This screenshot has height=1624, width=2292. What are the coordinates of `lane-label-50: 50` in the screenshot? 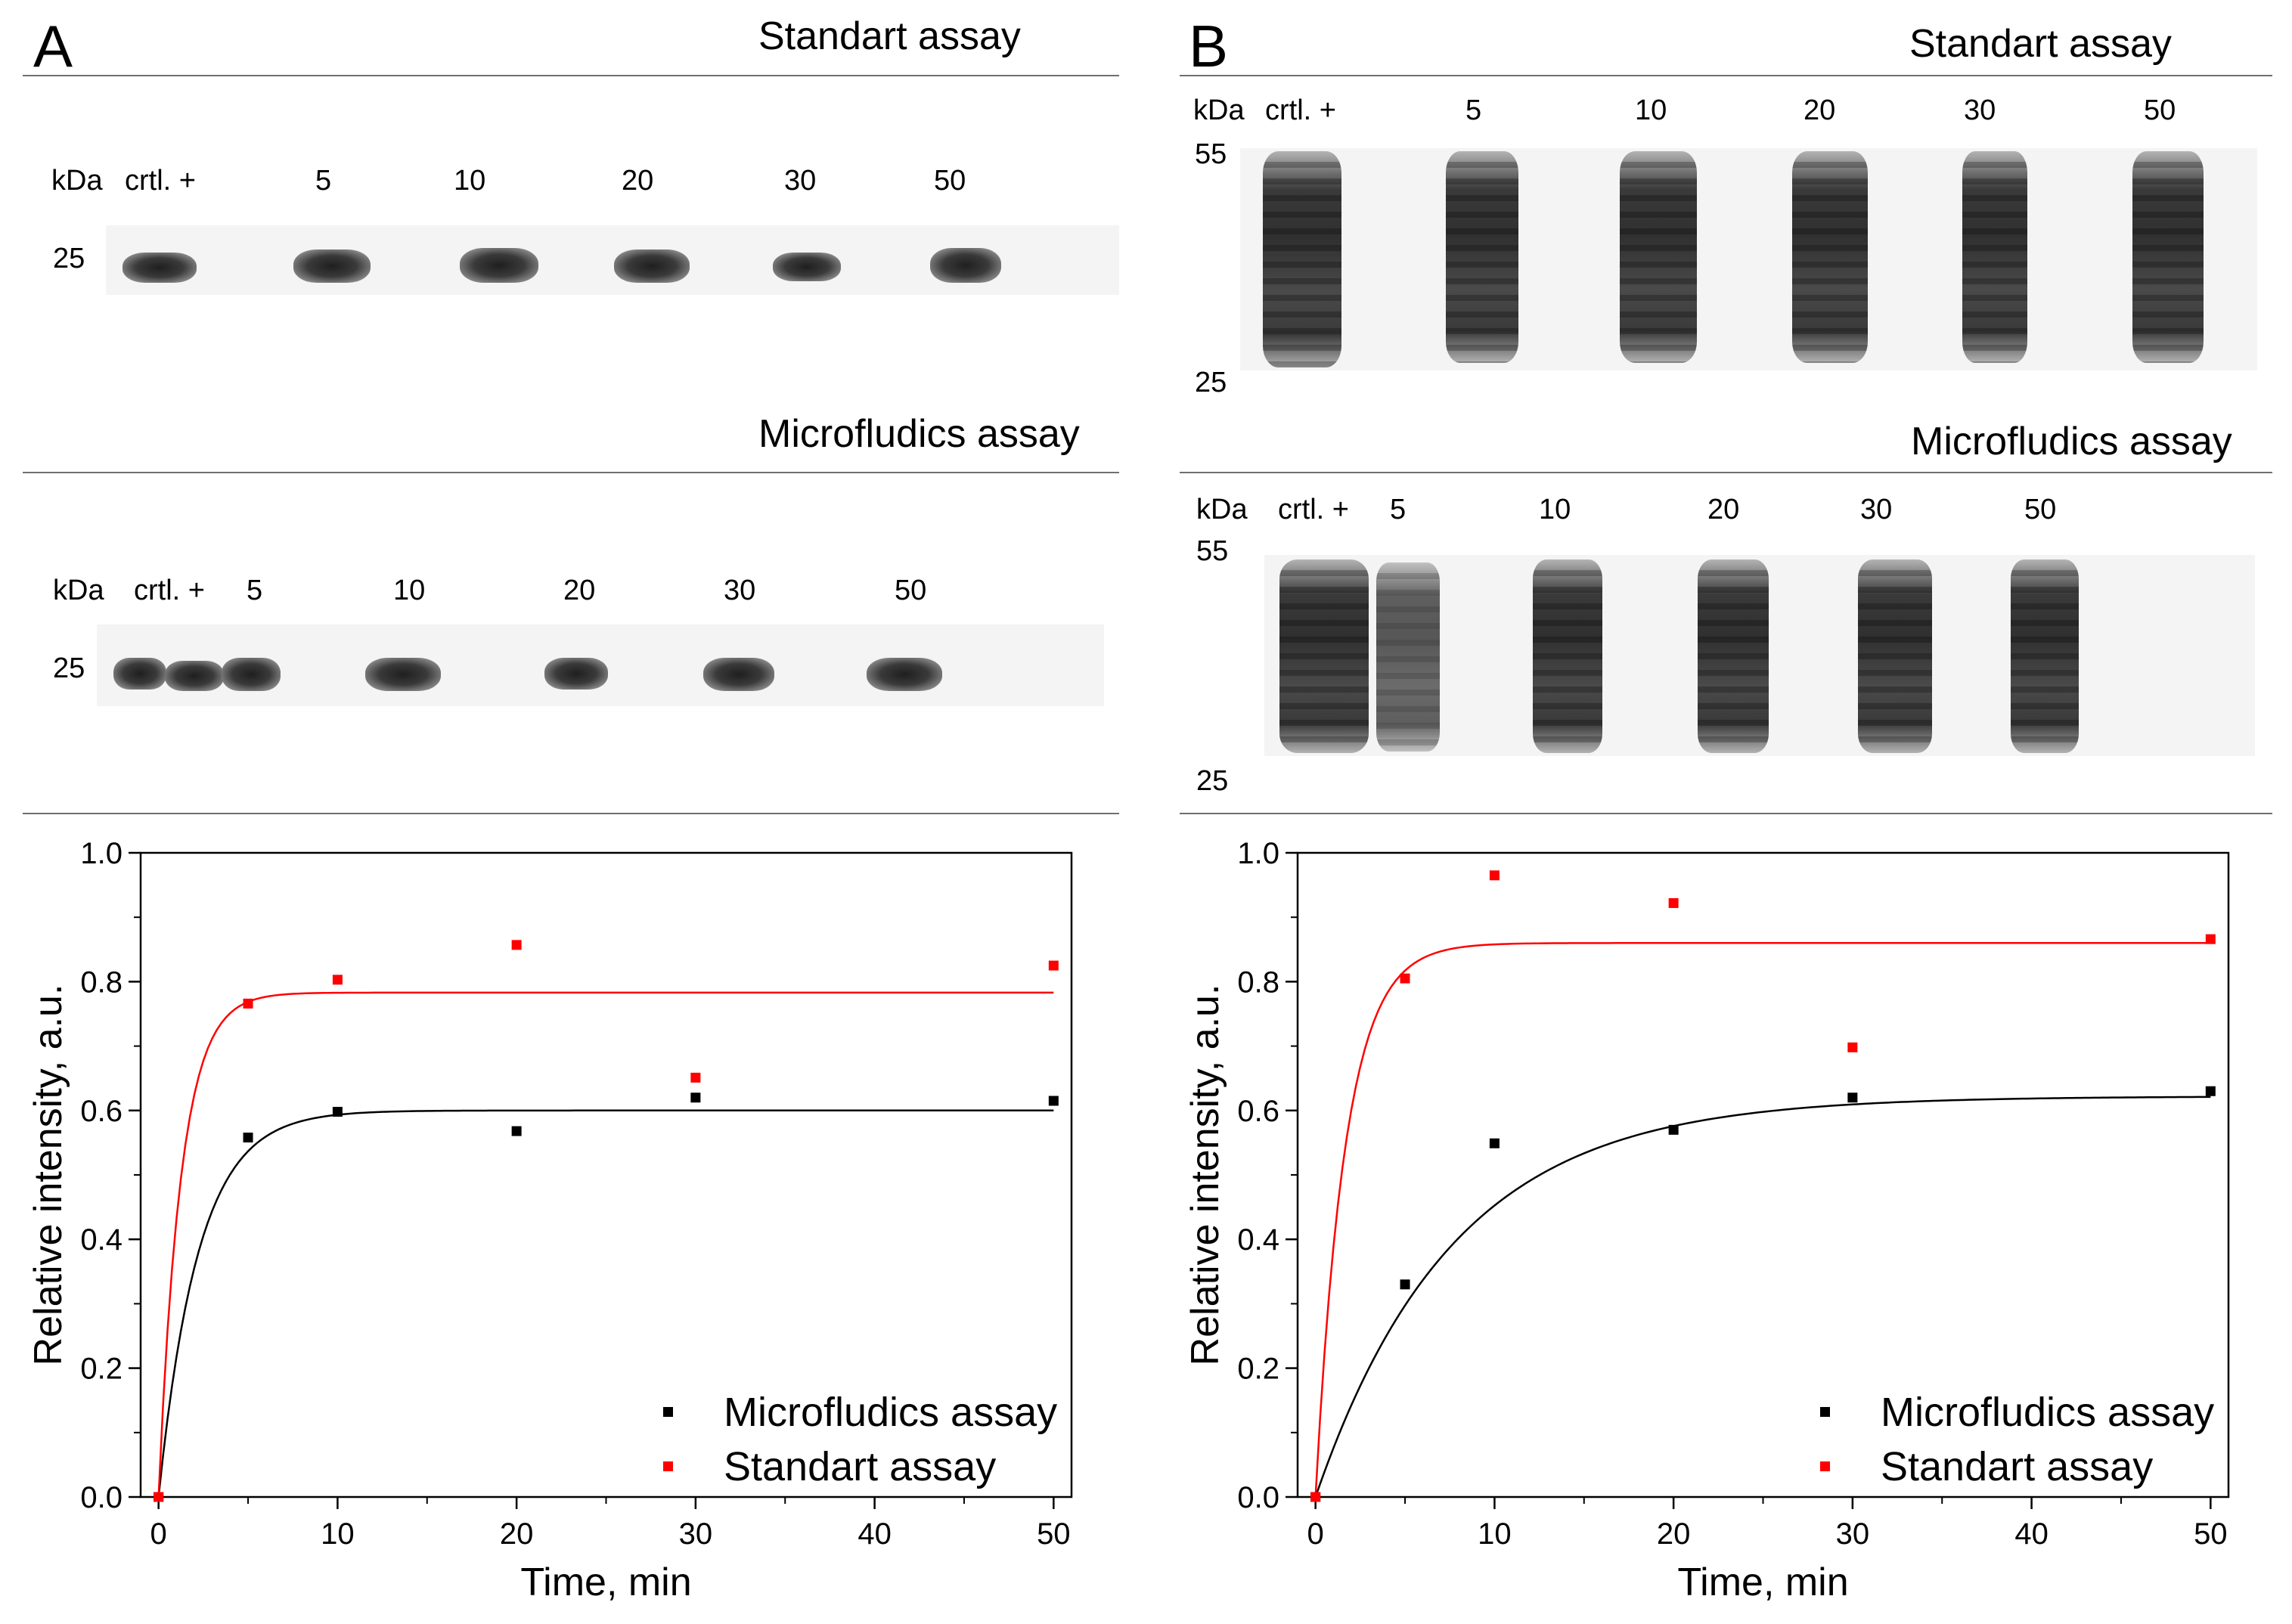 It's located at (950, 181).